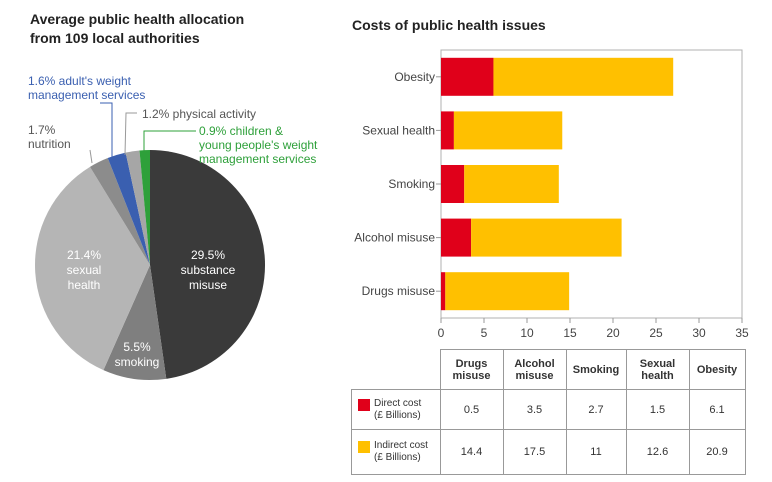  What do you see at coordinates (199, 114) in the screenshot?
I see `pie-label-physical: 1.2% physical activity` at bounding box center [199, 114].